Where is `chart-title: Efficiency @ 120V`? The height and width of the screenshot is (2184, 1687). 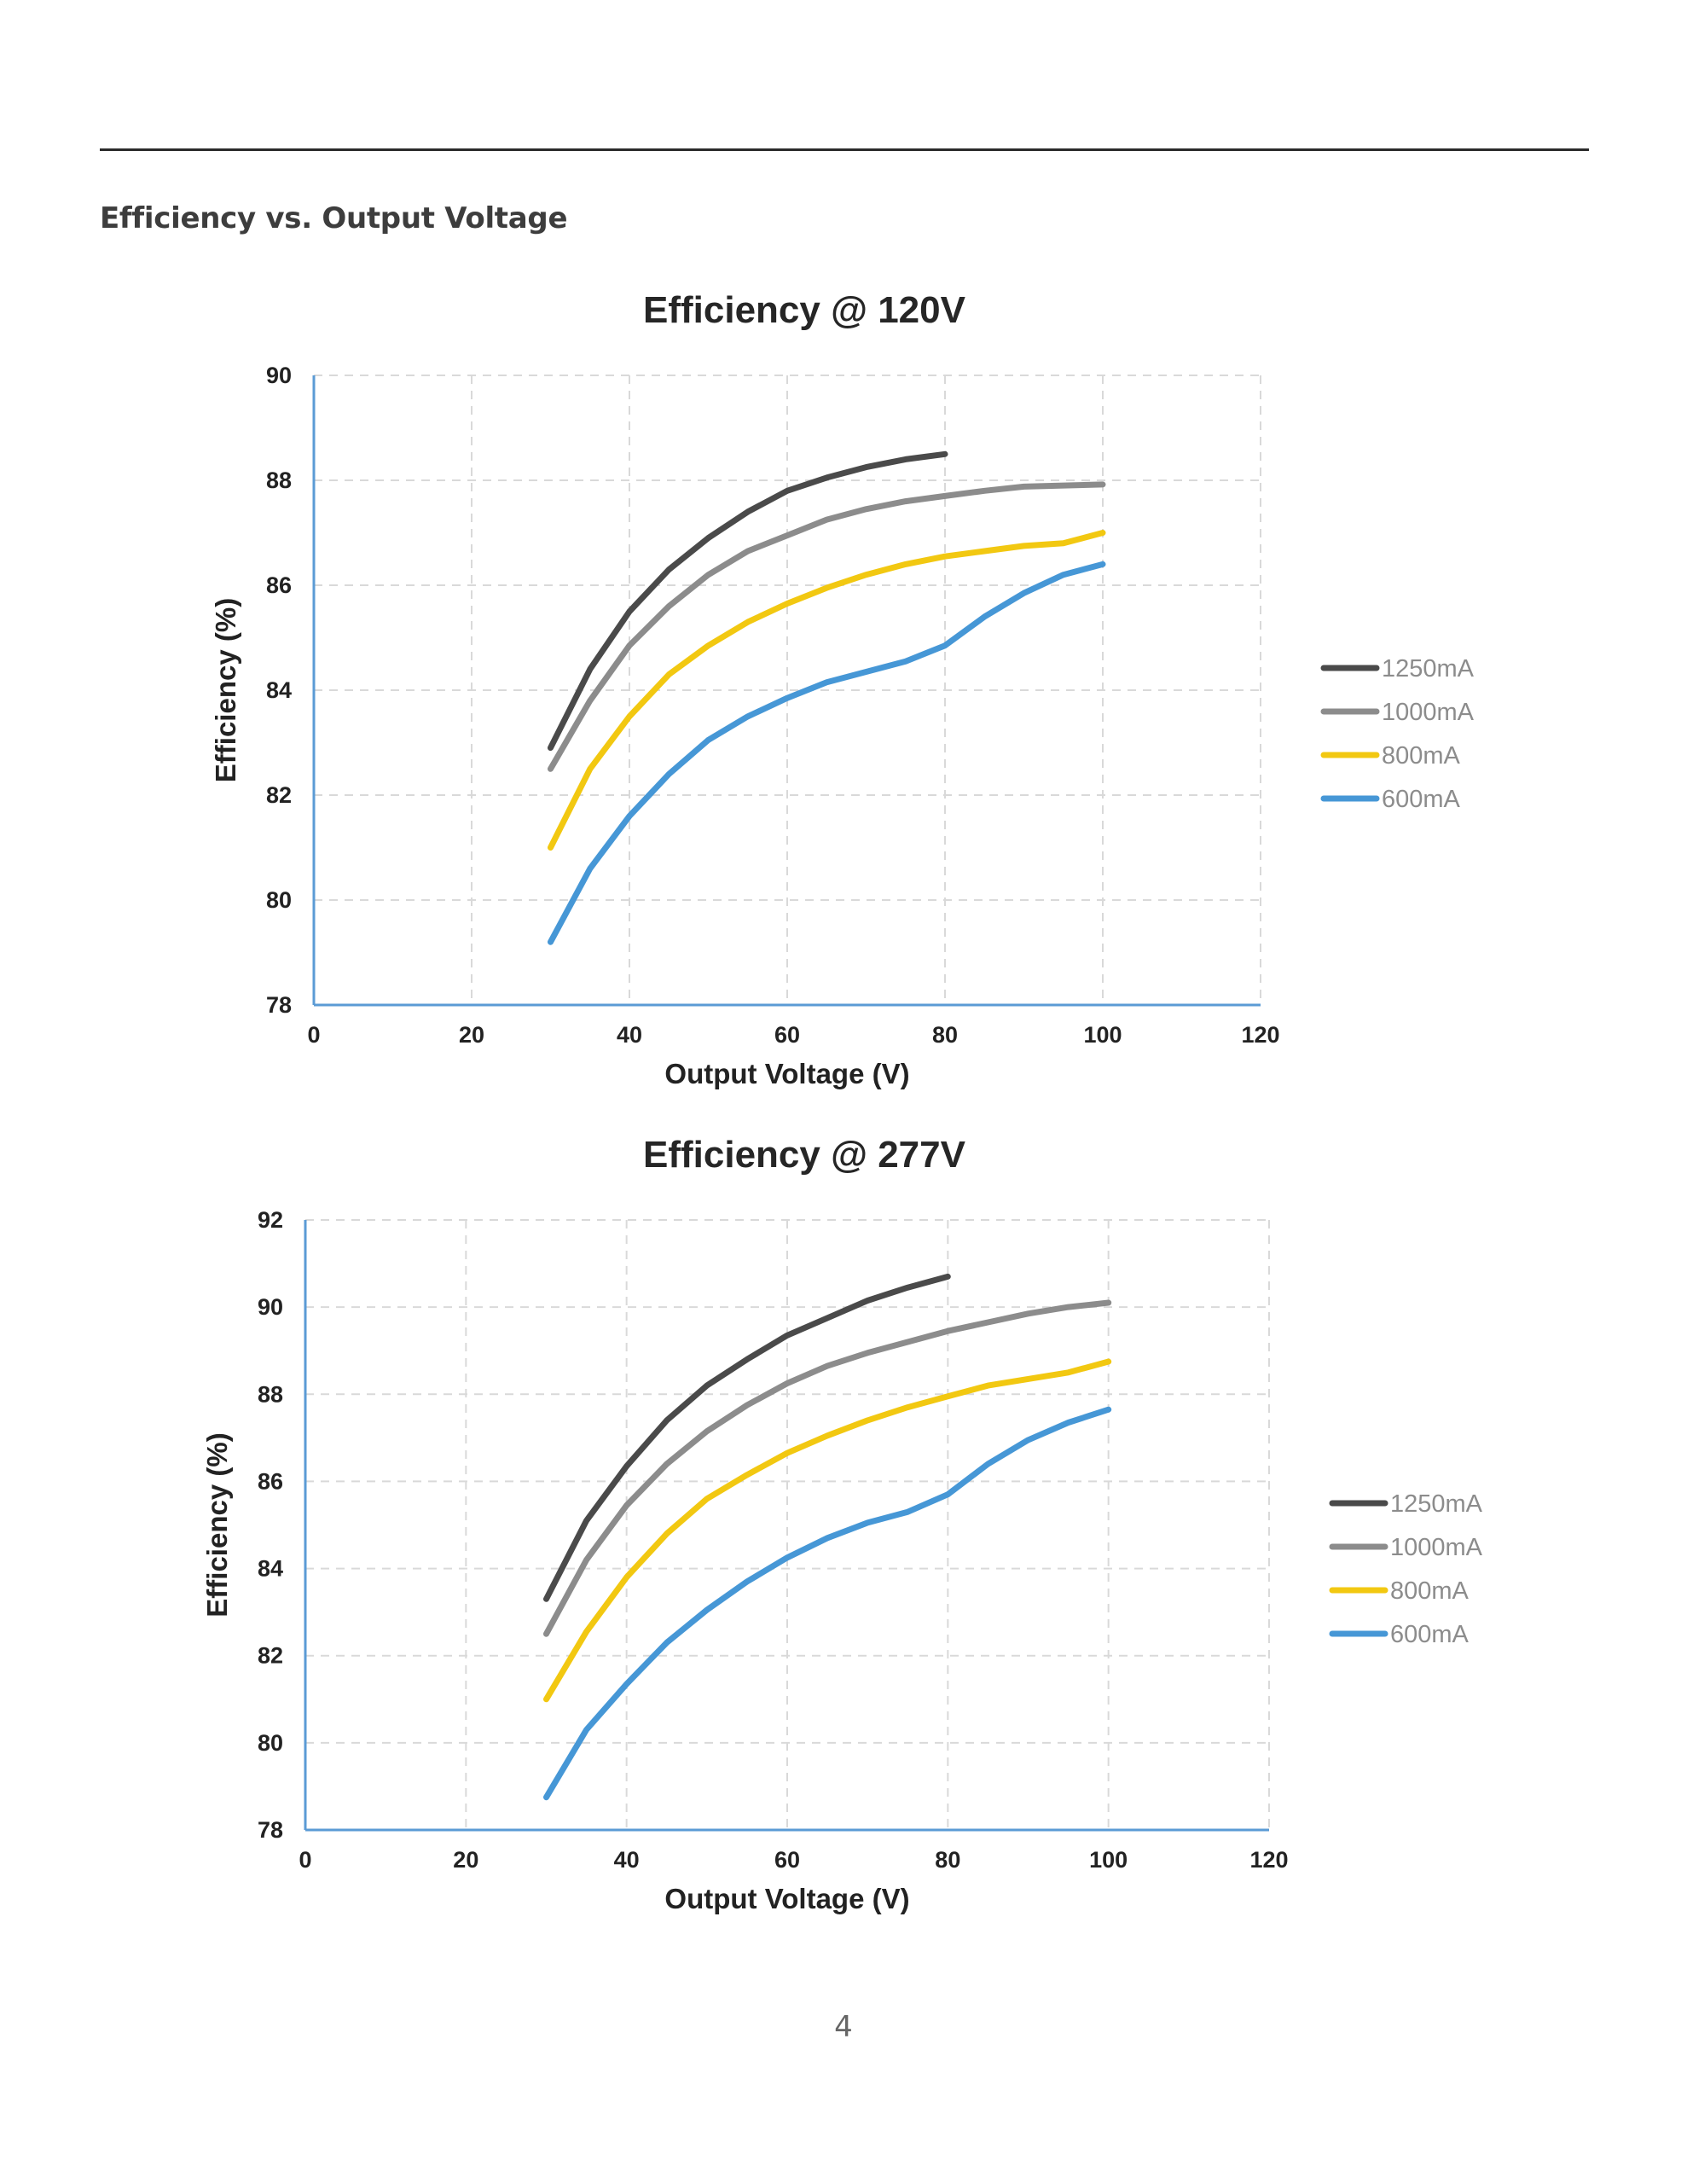
chart-title: Efficiency @ 120V is located at coordinates (805, 310).